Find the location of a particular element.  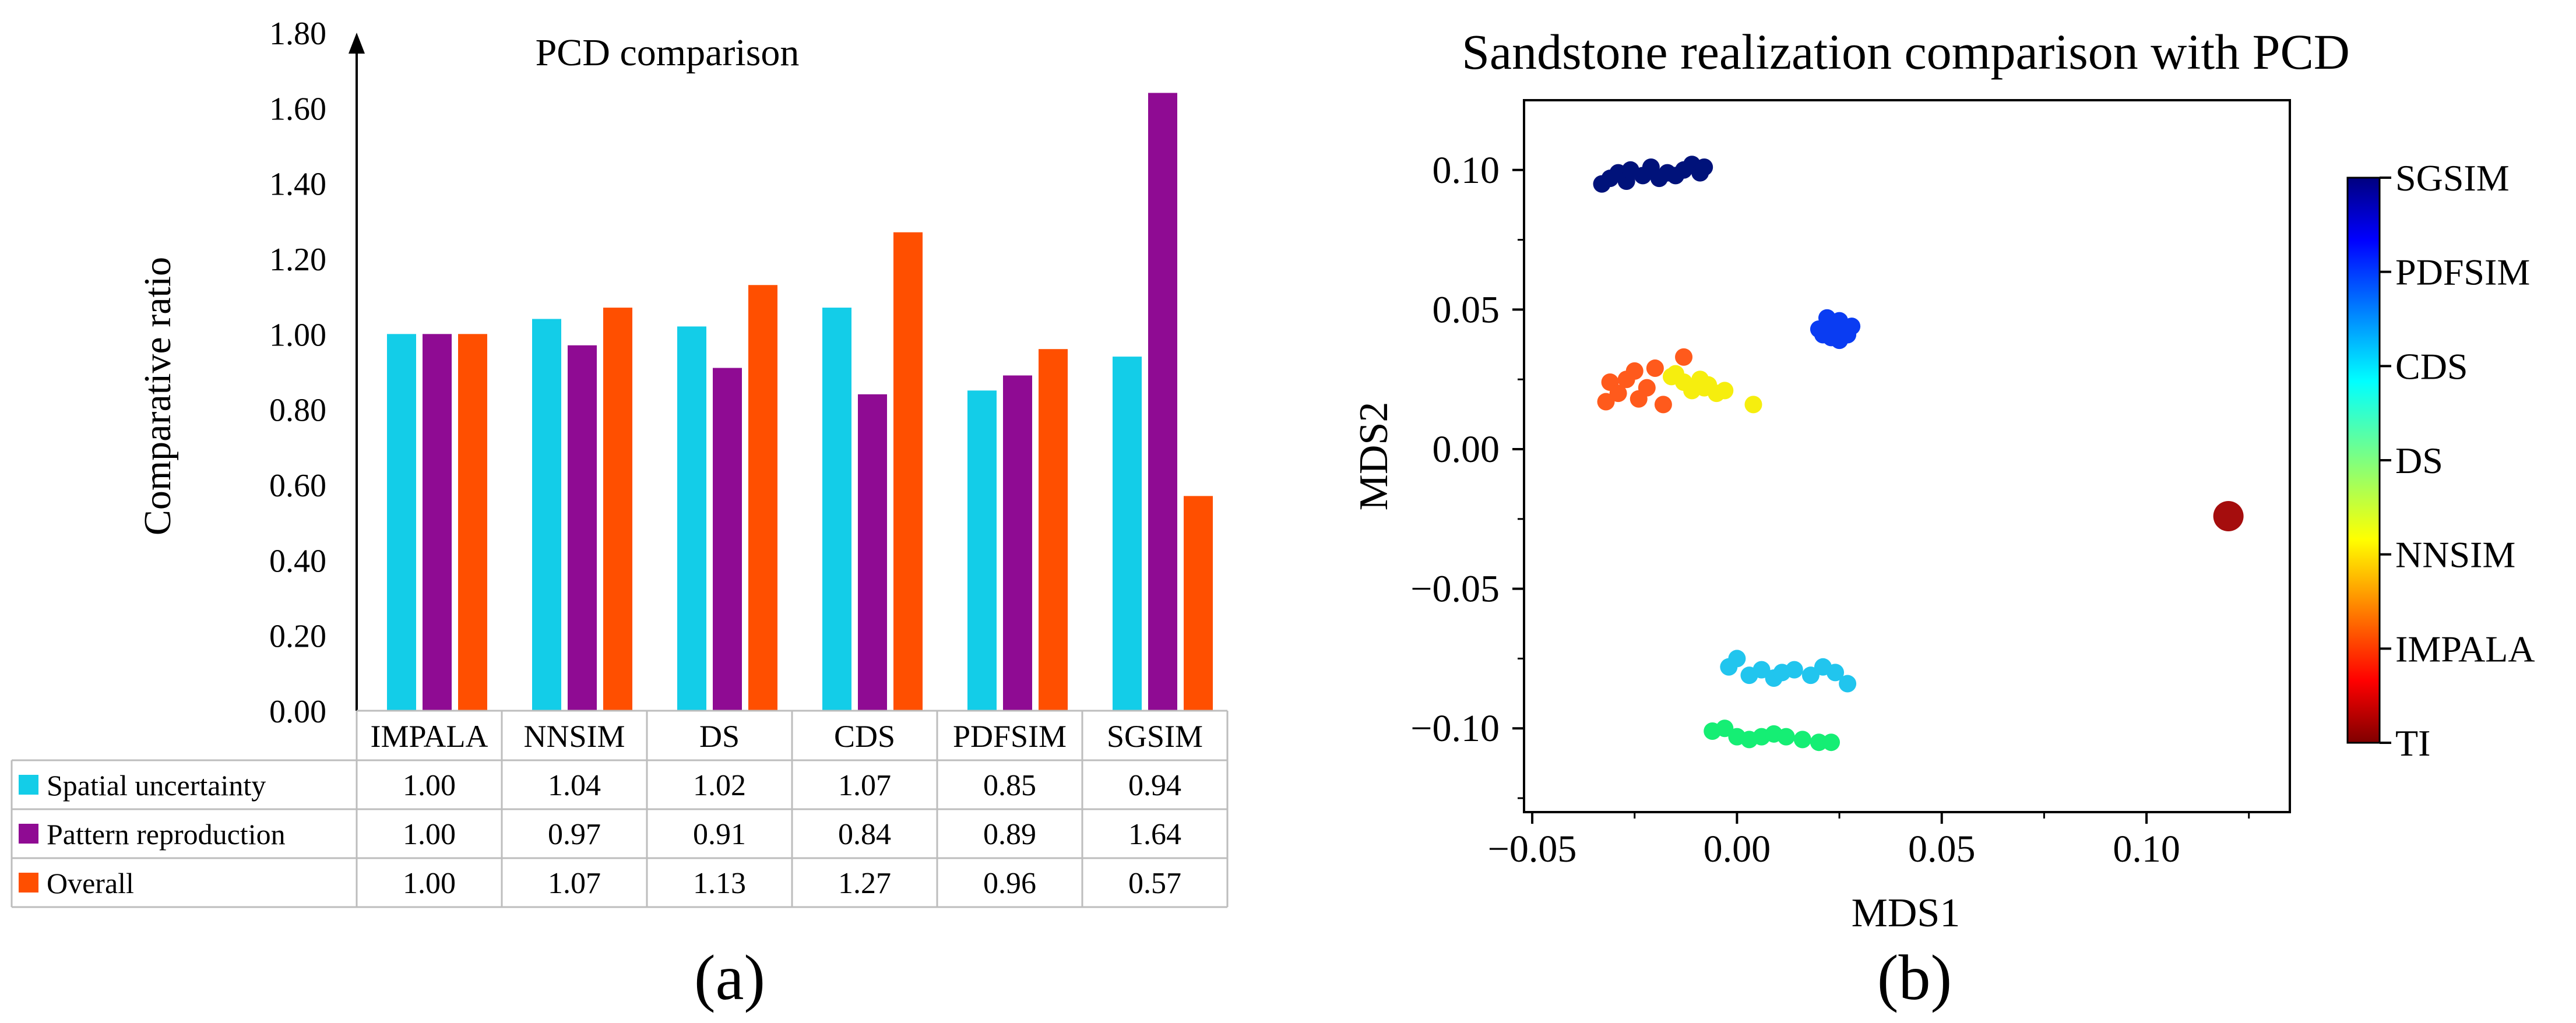

table-cell: 0.84 is located at coordinates (865, 834).